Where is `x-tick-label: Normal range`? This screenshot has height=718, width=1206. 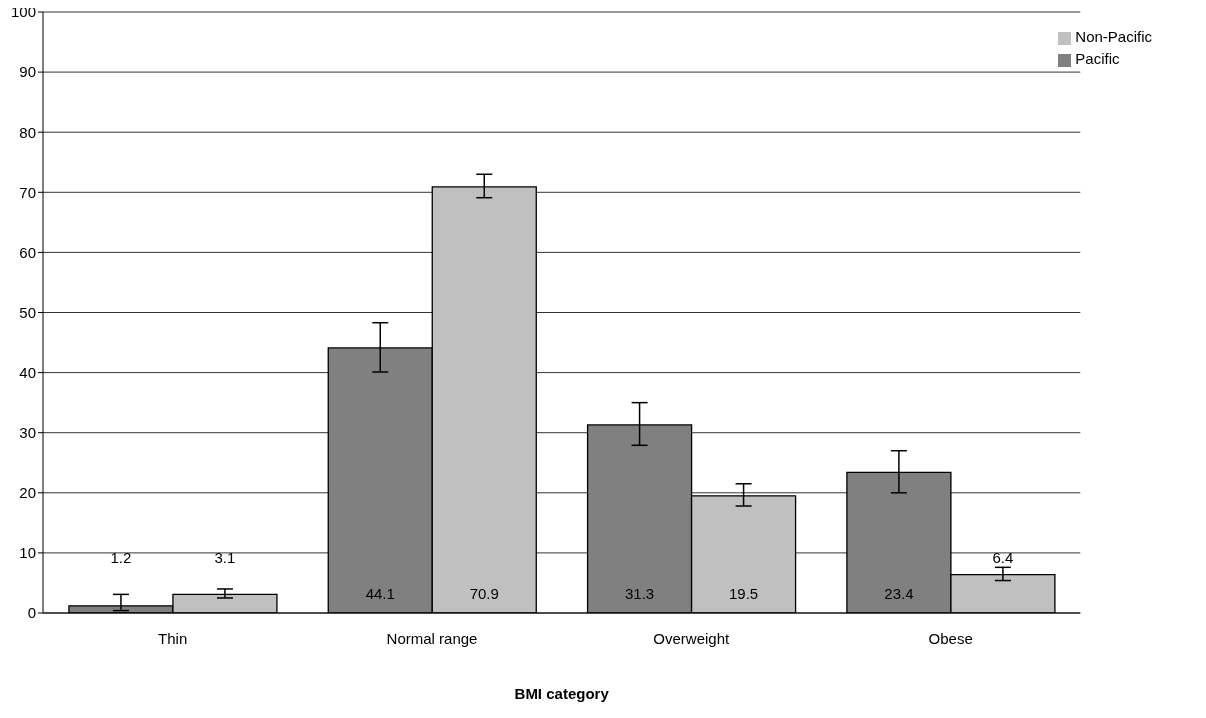 x-tick-label: Normal range is located at coordinates (432, 638).